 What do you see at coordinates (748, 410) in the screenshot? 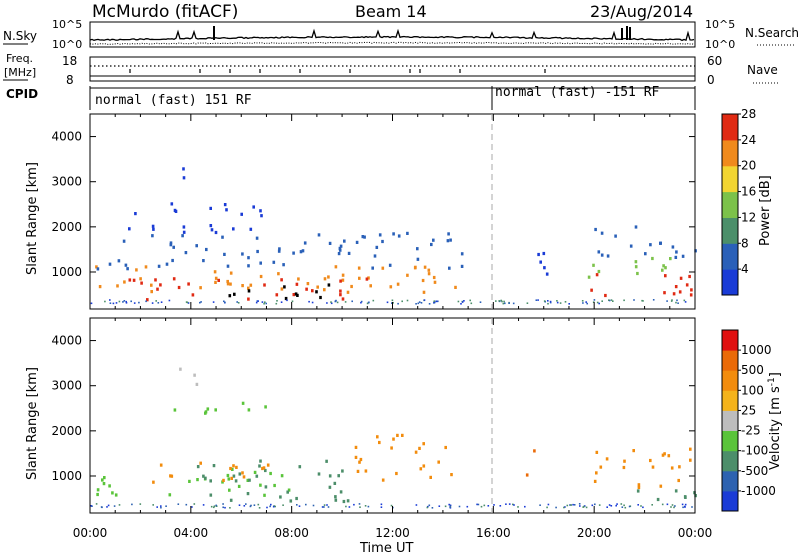
I see `velocity-colorbar-tick-label: 25` at bounding box center [748, 410].